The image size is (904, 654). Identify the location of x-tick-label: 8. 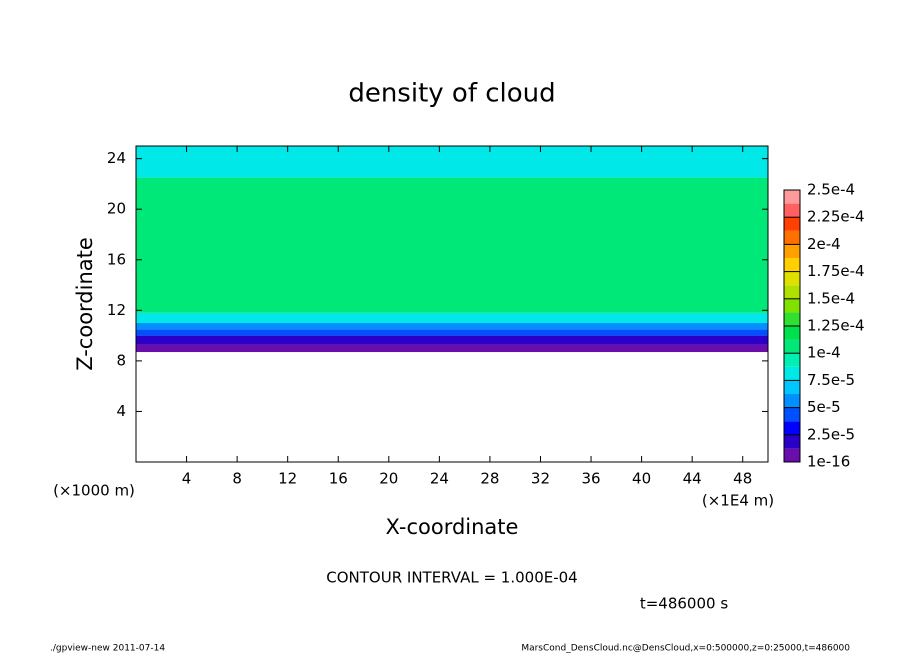
(237, 479).